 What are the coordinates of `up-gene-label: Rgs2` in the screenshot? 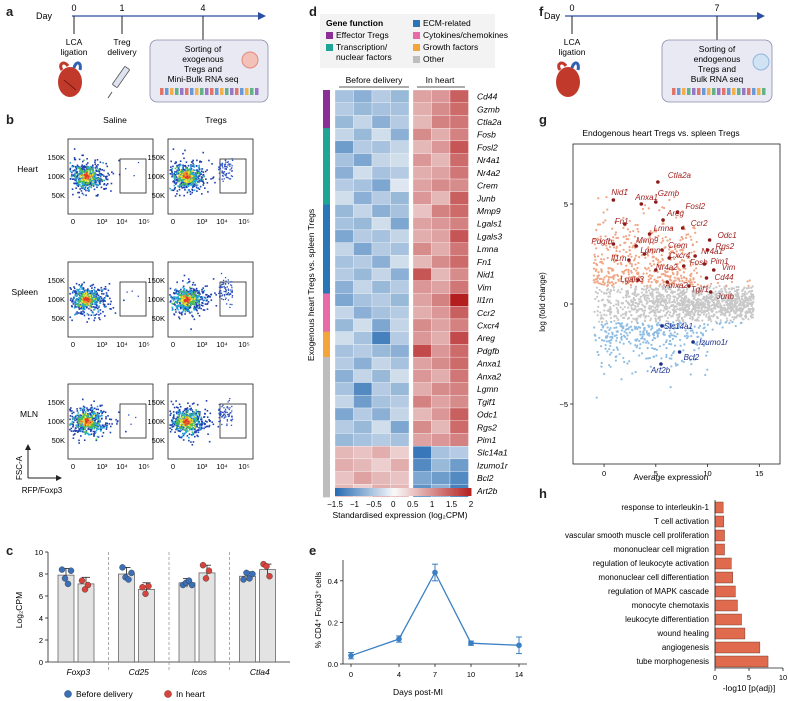 It's located at (725, 246).